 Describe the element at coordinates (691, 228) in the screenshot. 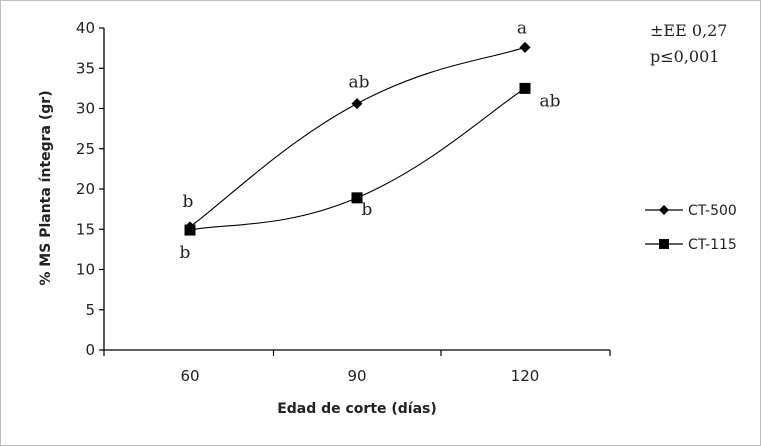

I see `legend: CT-500 CT-115` at that location.